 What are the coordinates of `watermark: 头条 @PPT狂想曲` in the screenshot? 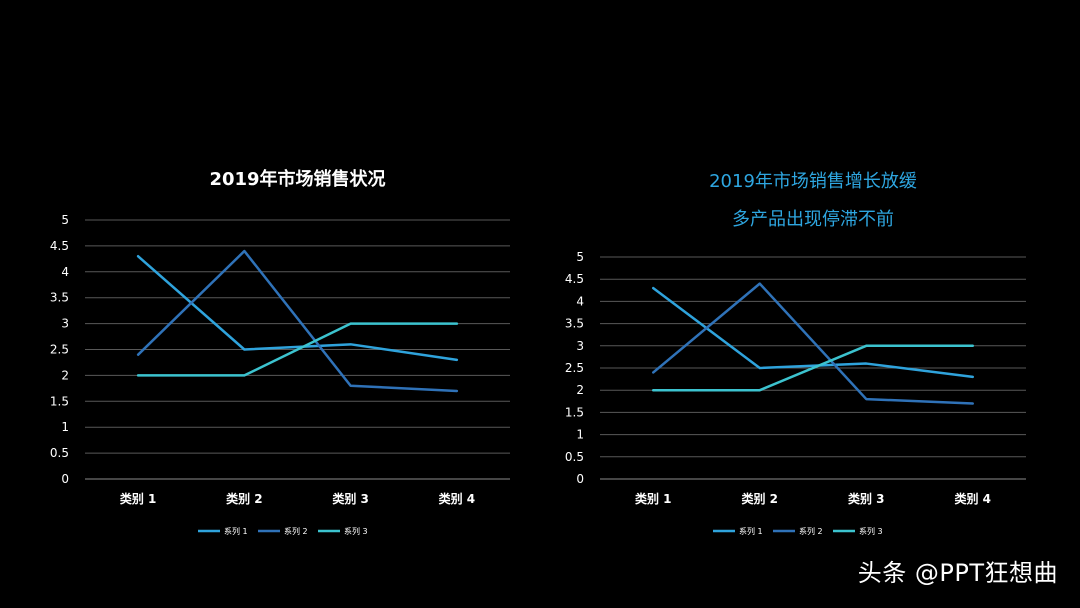 It's located at (957, 573).